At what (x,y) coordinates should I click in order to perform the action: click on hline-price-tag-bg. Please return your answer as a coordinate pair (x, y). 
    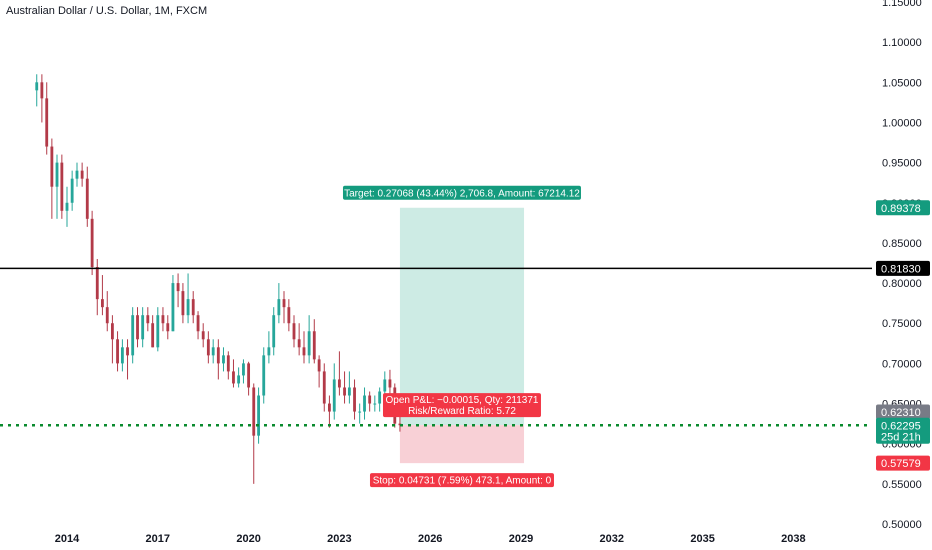
    Looking at the image, I should click on (903, 268).